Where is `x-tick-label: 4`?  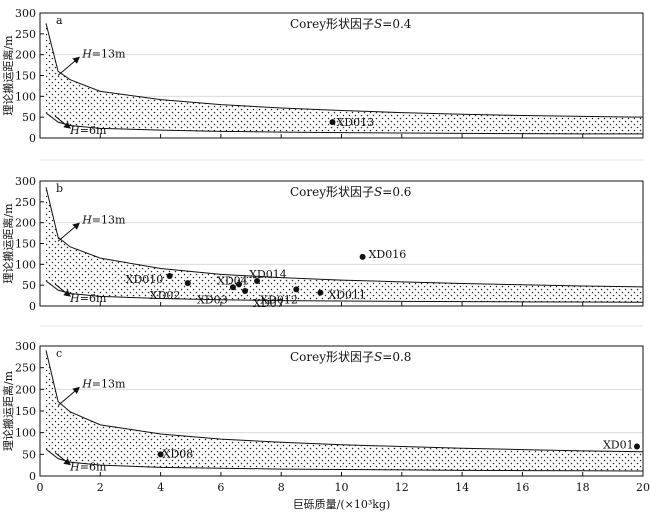 x-tick-label: 4 is located at coordinates (160, 487).